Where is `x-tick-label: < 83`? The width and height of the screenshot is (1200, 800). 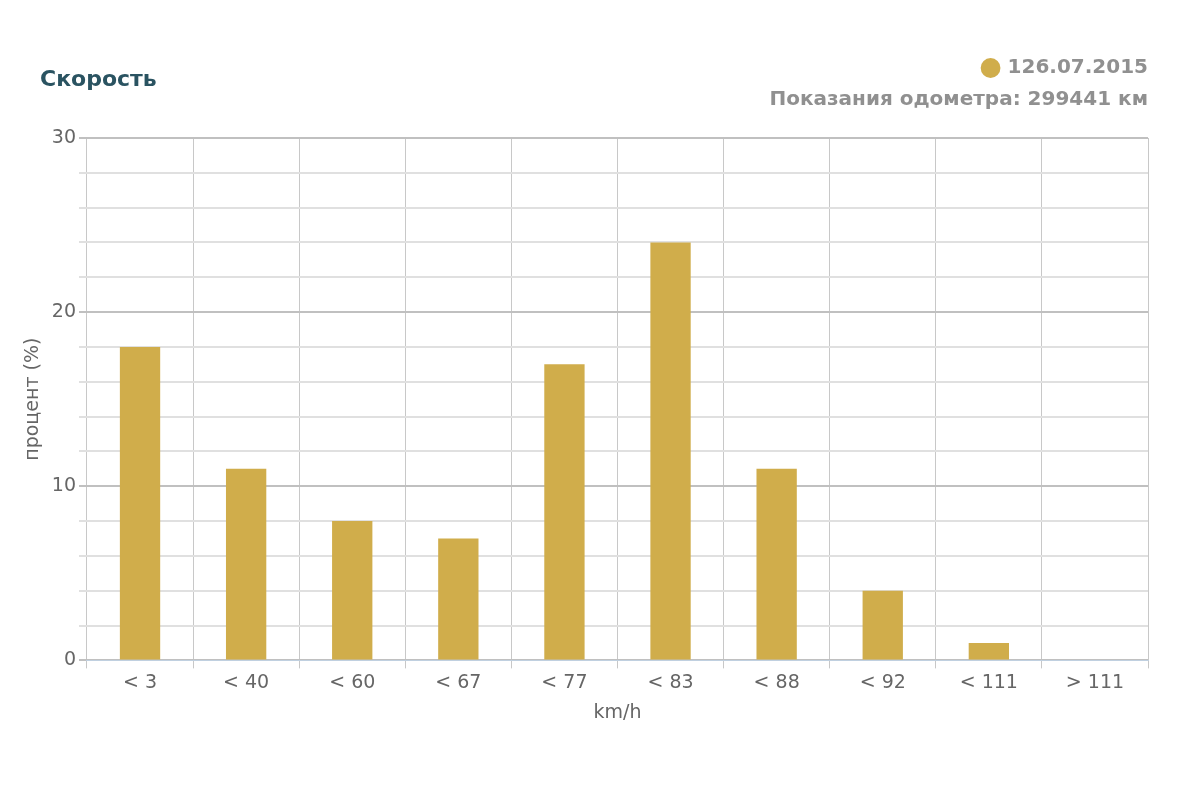 x-tick-label: < 83 is located at coordinates (670, 680).